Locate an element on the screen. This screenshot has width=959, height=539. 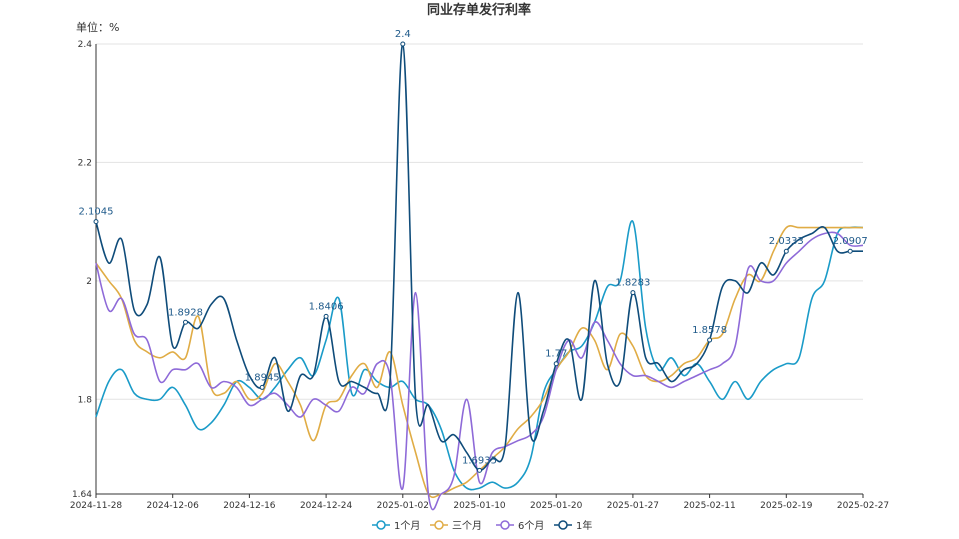
x-tick-label: 2025-02-11 is located at coordinates (709, 506).